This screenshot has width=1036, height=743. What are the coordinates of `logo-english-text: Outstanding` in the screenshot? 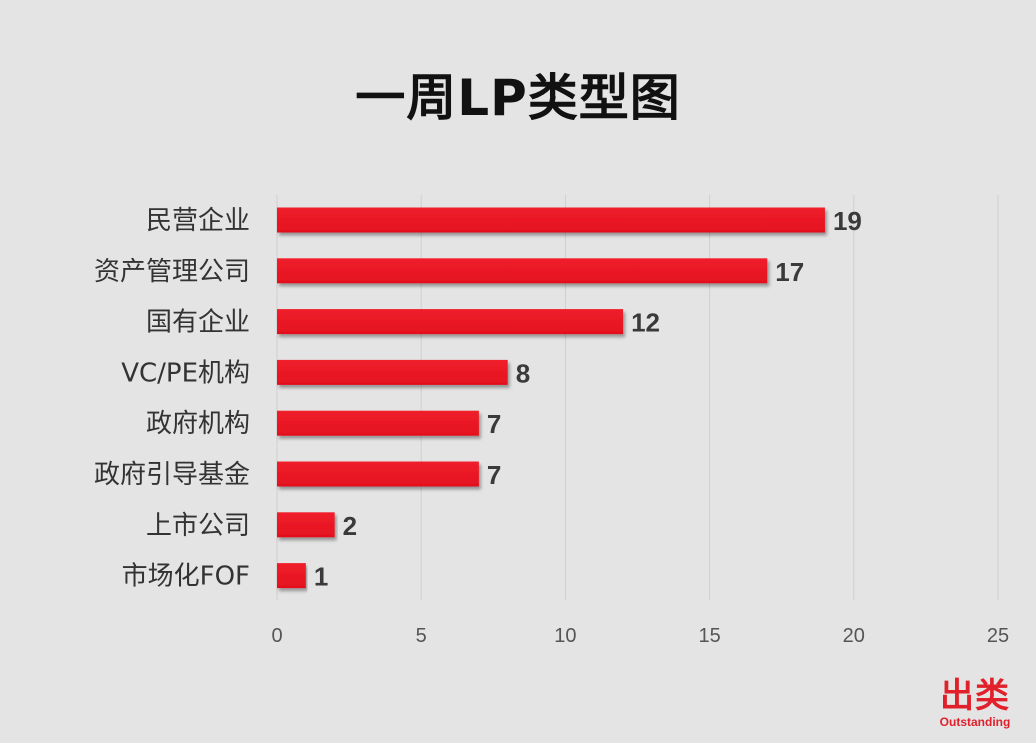 It's located at (975, 722).